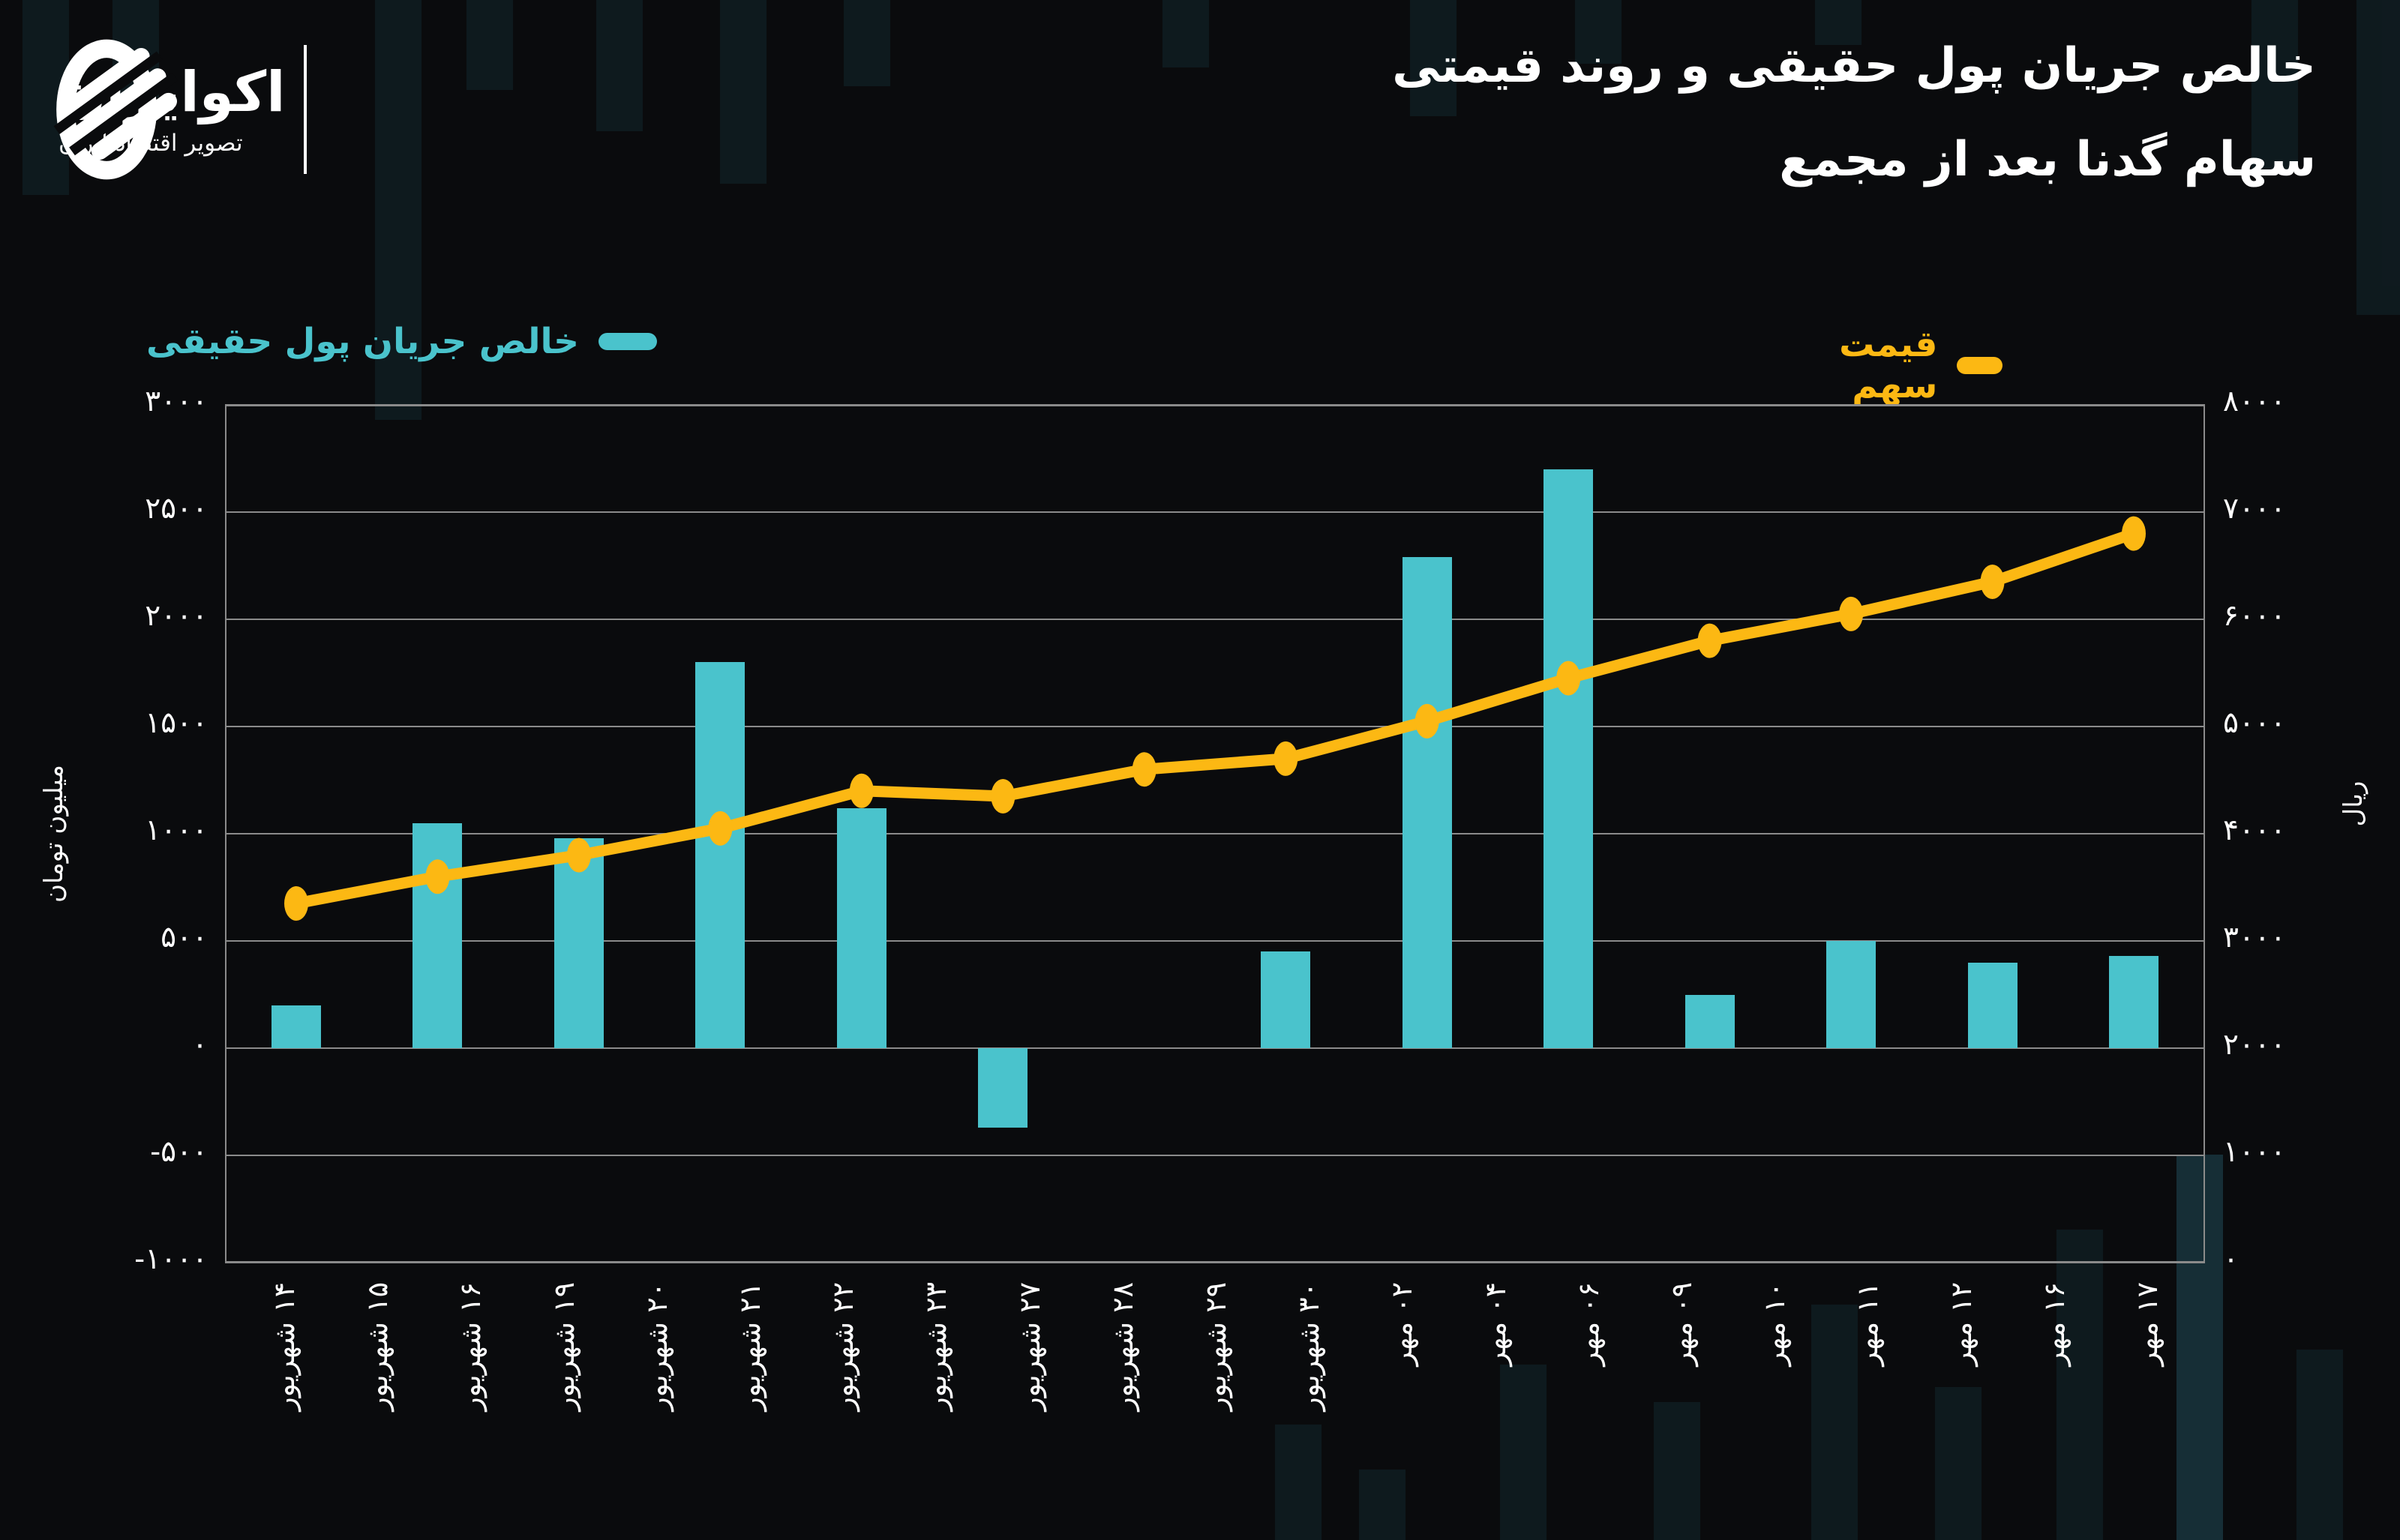 Image resolution: width=2400 pixels, height=1540 pixels. What do you see at coordinates (176, 616) in the screenshot?
I see `y-axis-tick-left: ۲۰۰۰` at bounding box center [176, 616].